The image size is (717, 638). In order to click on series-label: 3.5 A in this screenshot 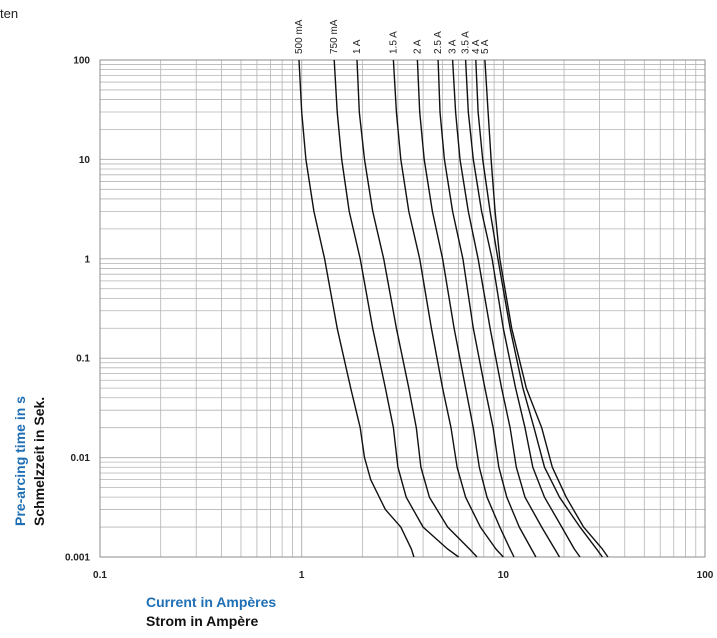, I will do `click(466, 42)`.